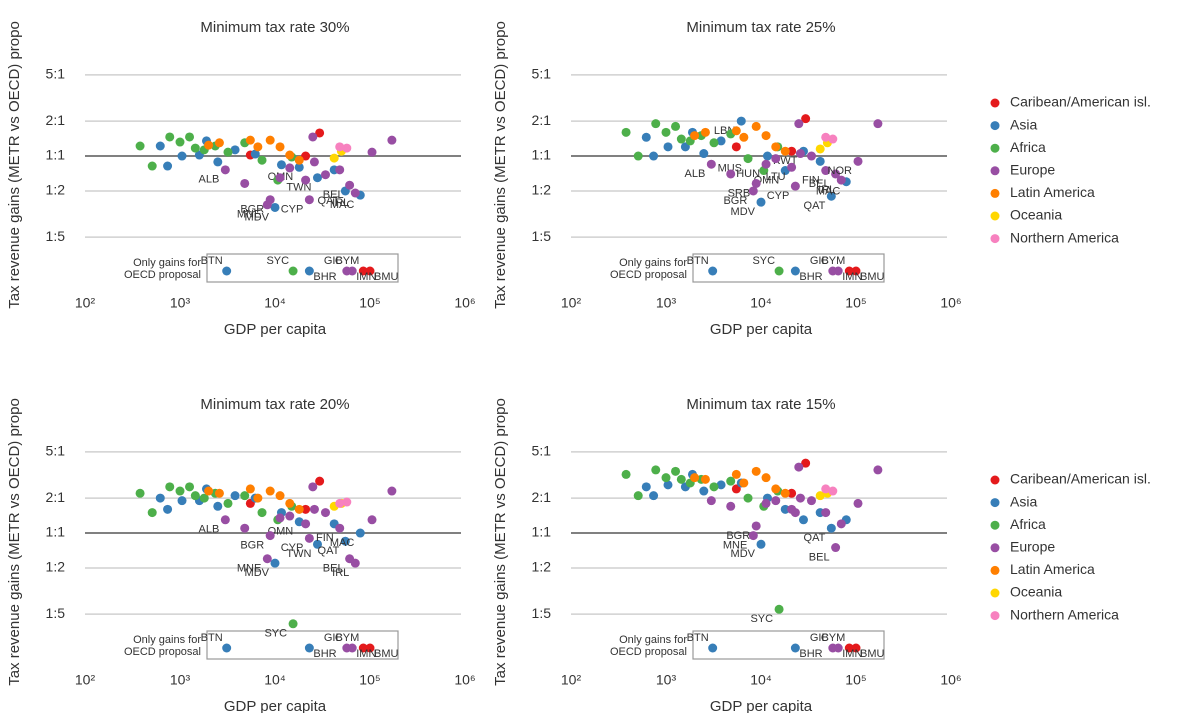 This screenshot has width=1185, height=713. What do you see at coordinates (761, 619) in the screenshot?
I see `point-label: SYC` at bounding box center [761, 619].